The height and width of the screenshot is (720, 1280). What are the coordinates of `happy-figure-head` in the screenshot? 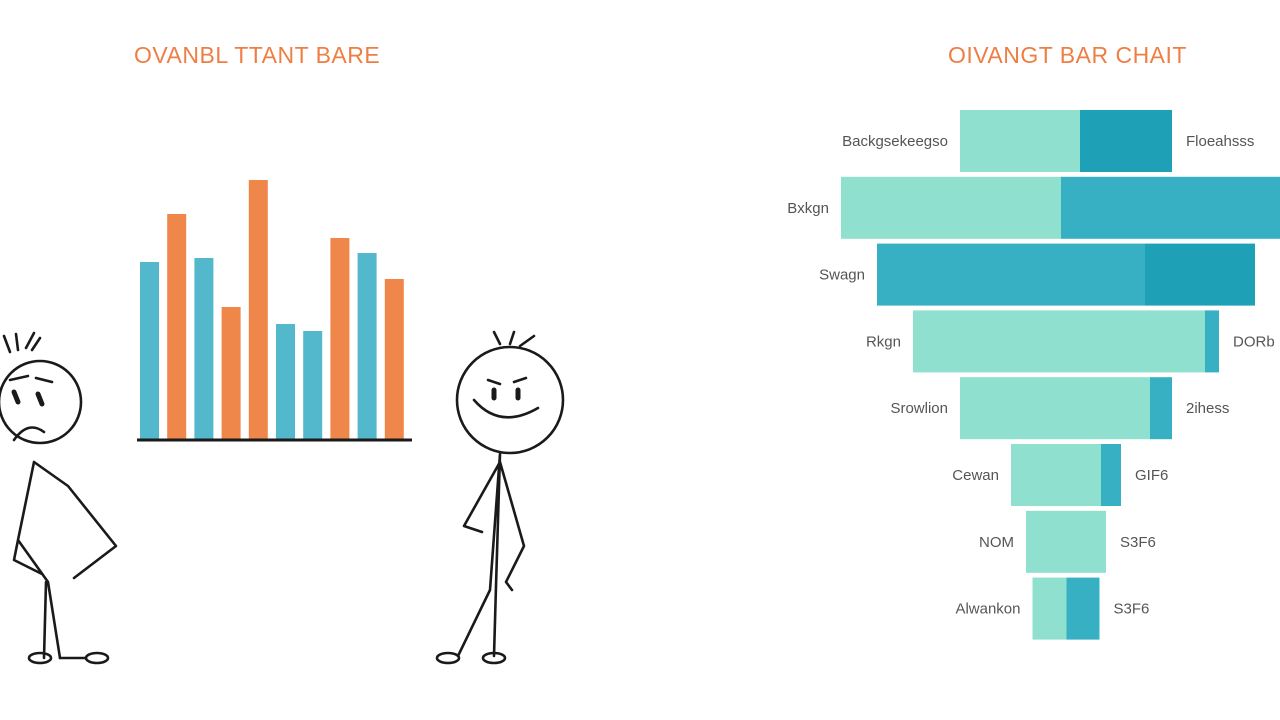 It's located at (510, 400).